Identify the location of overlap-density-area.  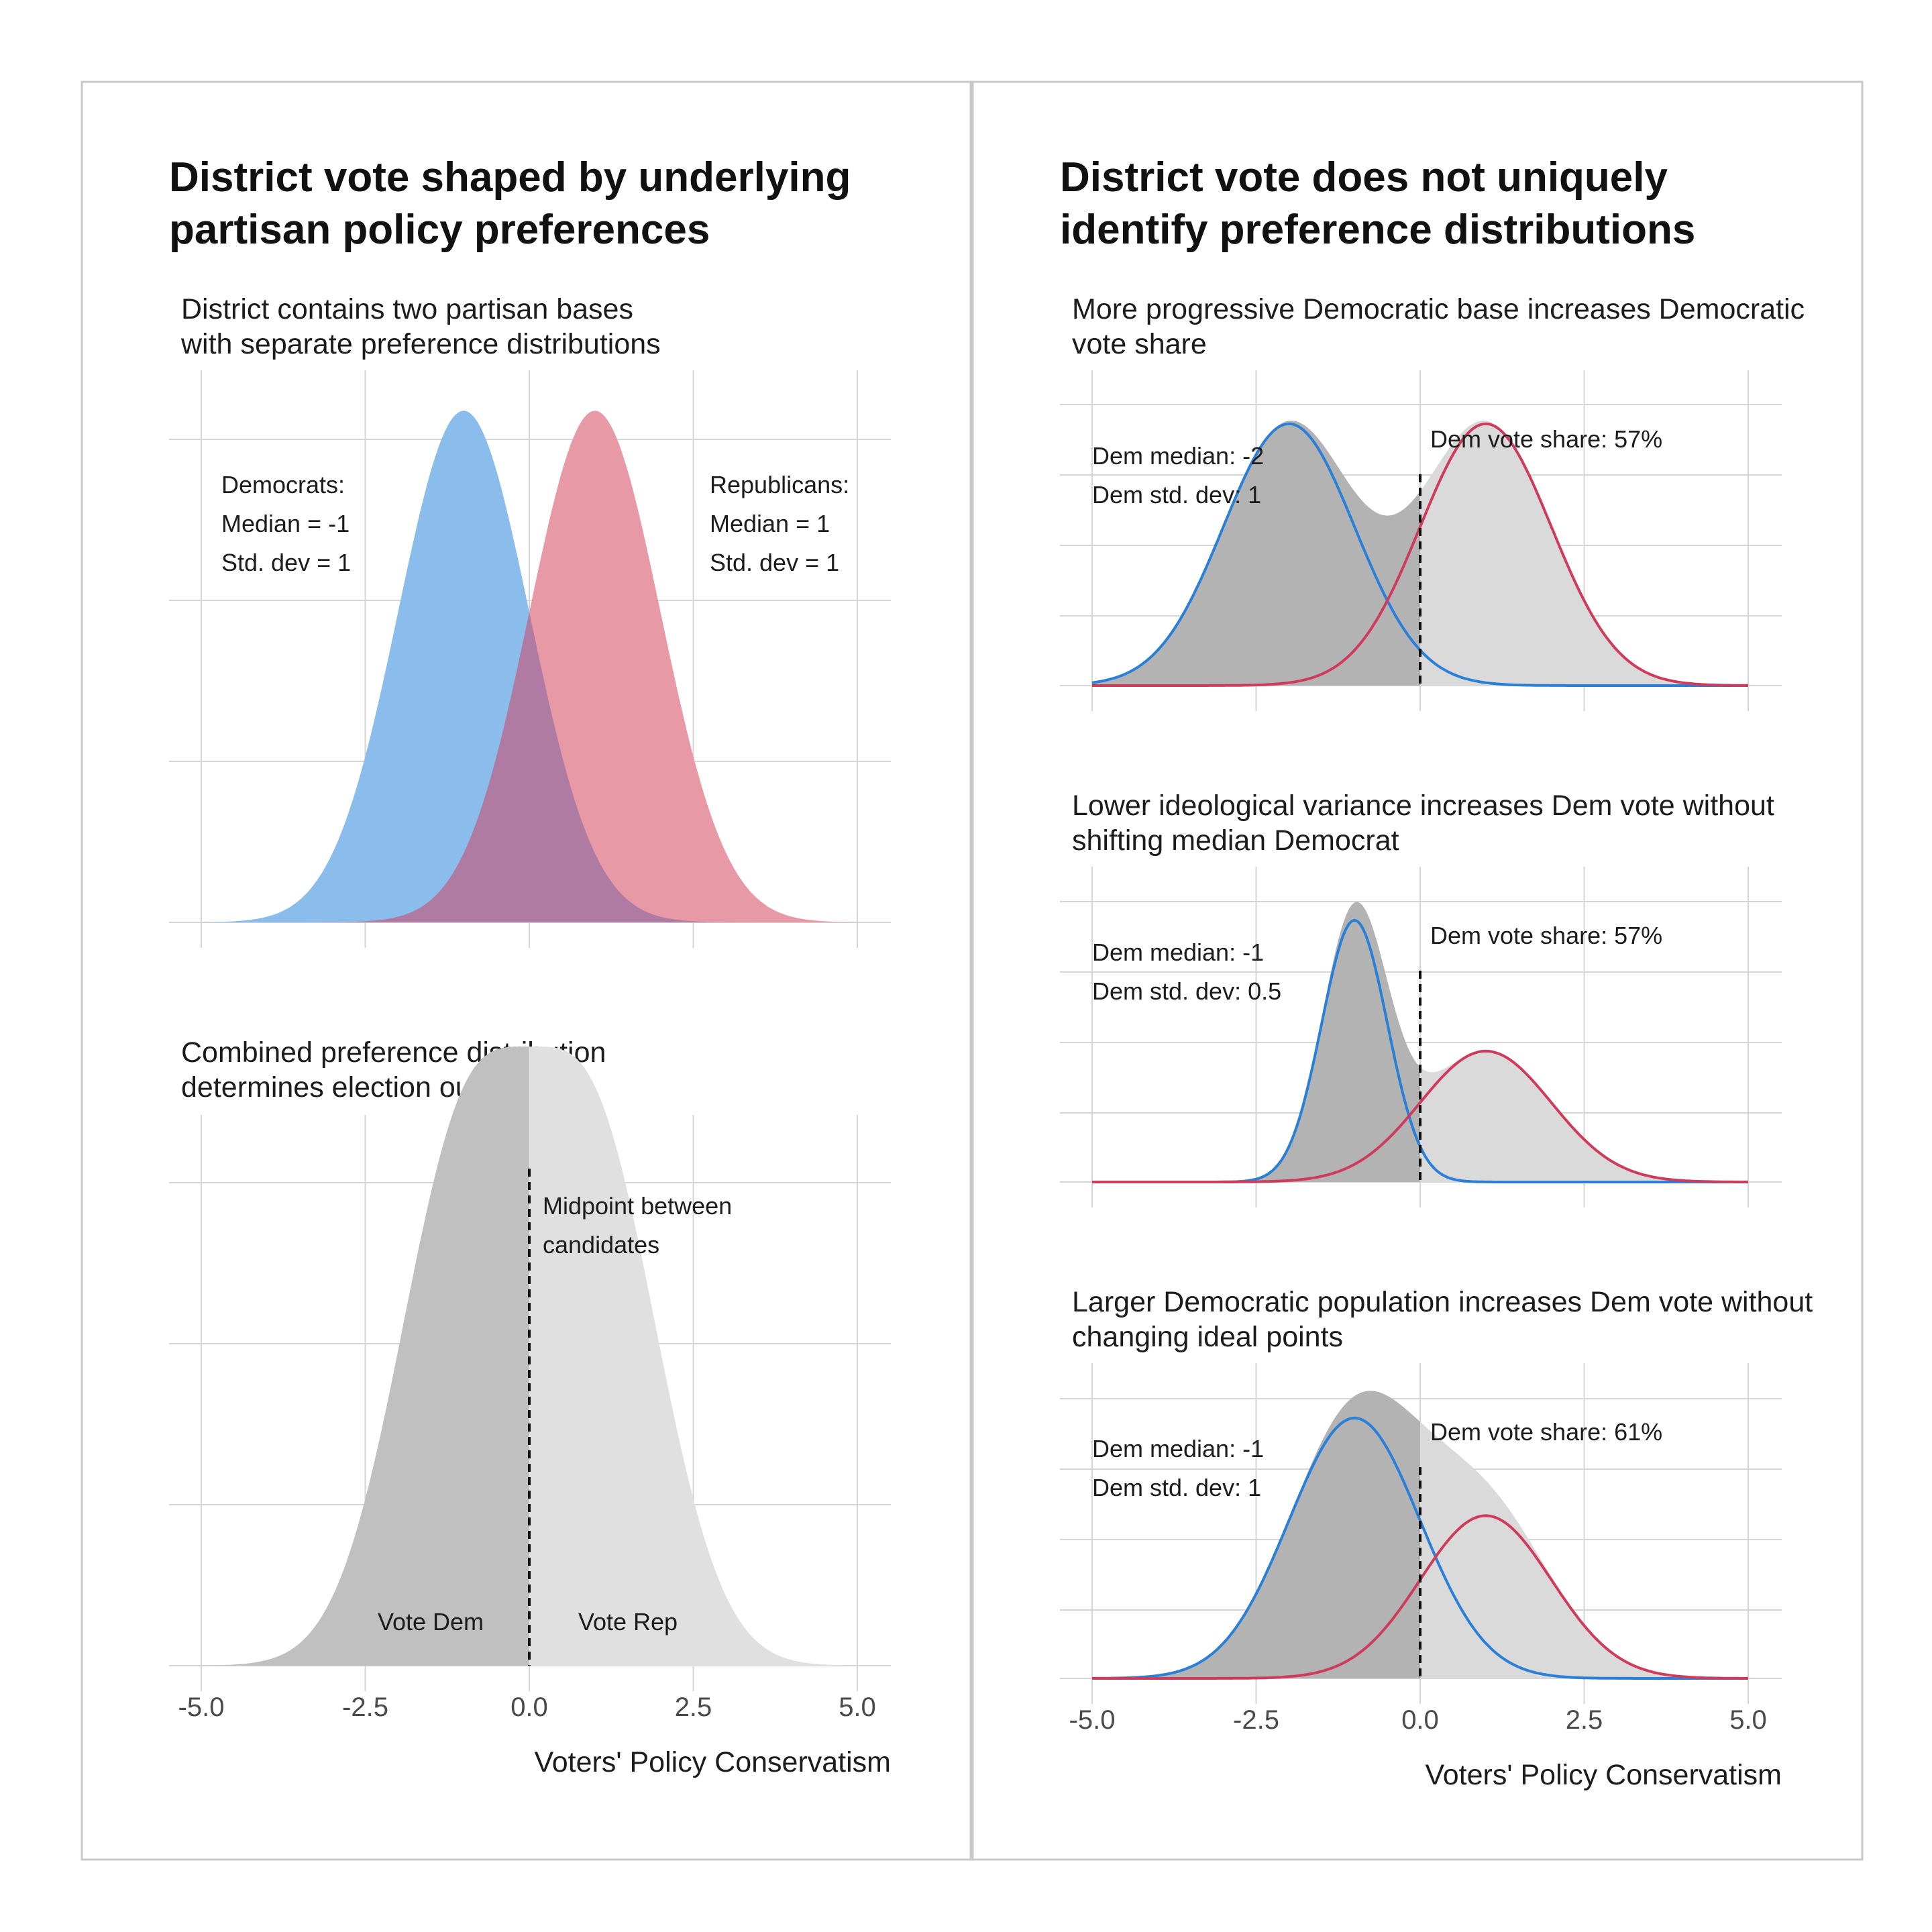
(529, 767).